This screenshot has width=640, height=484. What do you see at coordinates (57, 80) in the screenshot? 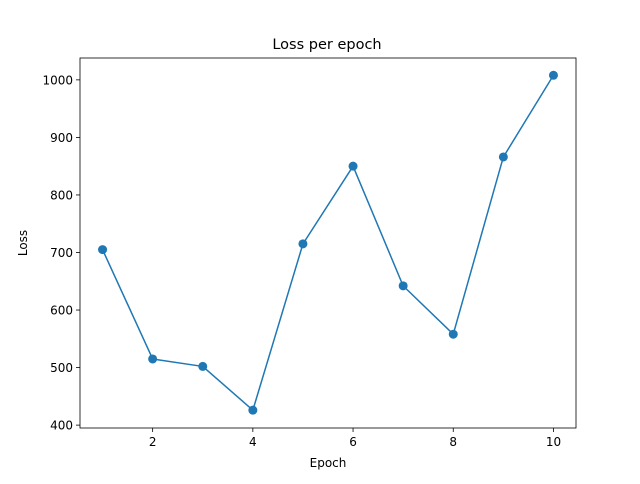
I see `y-tick-label: 1000` at bounding box center [57, 80].